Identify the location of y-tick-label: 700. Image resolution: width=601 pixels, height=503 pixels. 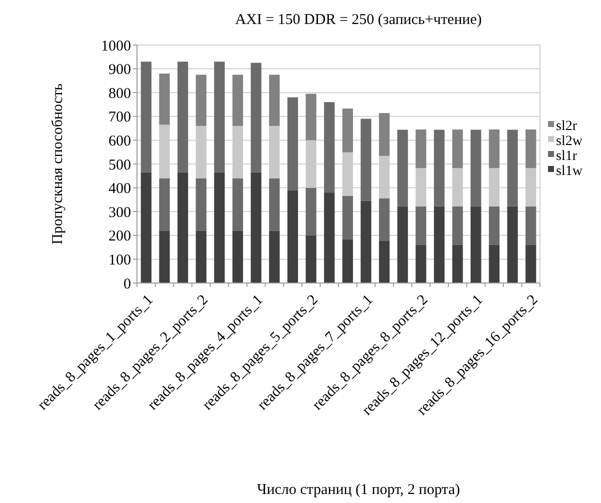
(119, 118).